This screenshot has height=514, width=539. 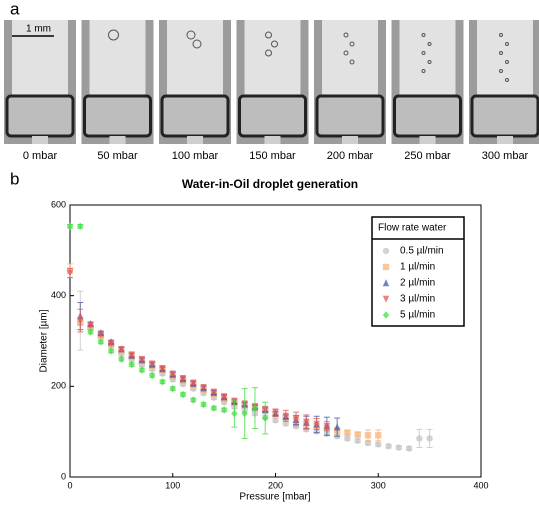 I want to click on image-label: 100 mbar, so click(x=195, y=156).